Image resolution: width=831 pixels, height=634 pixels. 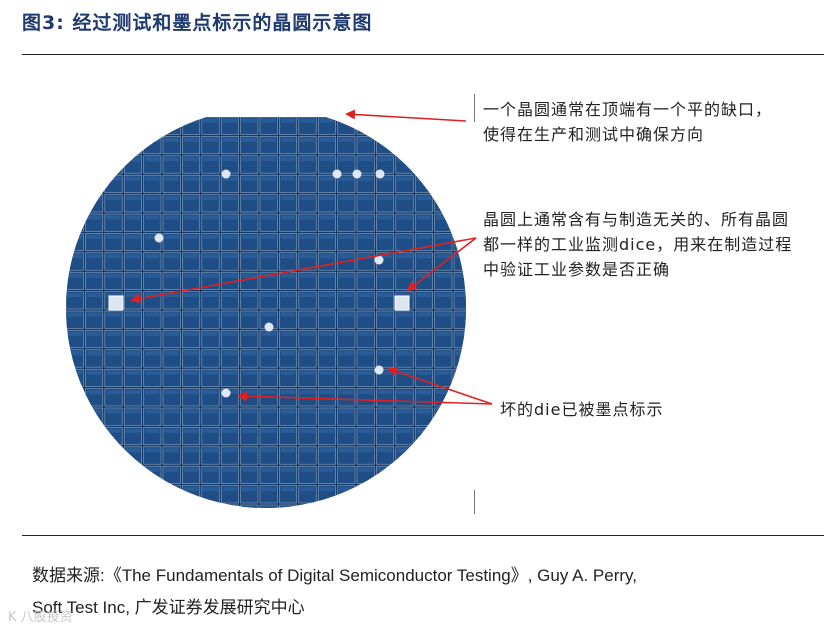 I want to click on test-die-arrow-right, so click(x=441, y=264).